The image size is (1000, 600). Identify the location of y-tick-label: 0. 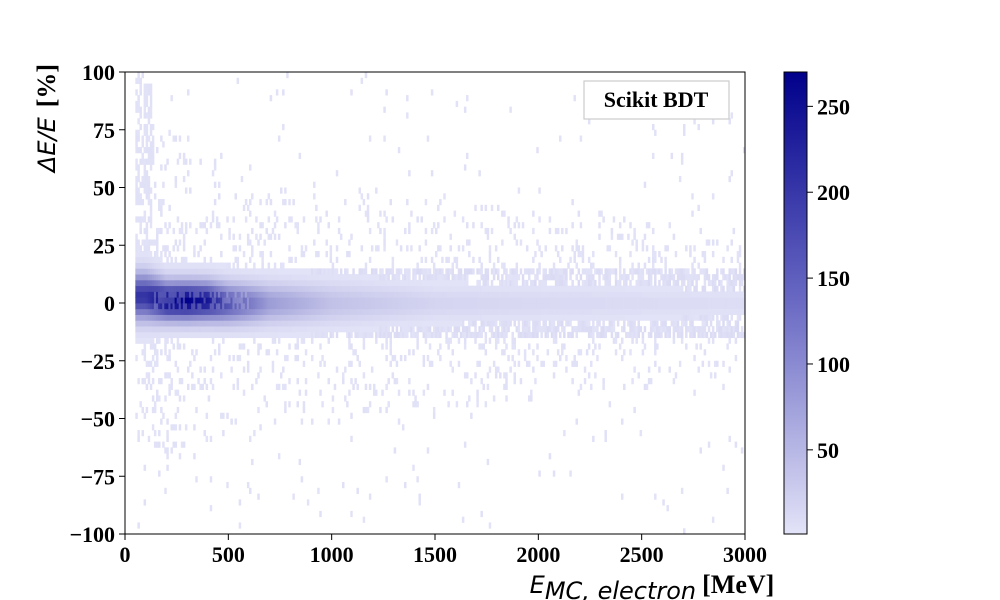
(109, 303).